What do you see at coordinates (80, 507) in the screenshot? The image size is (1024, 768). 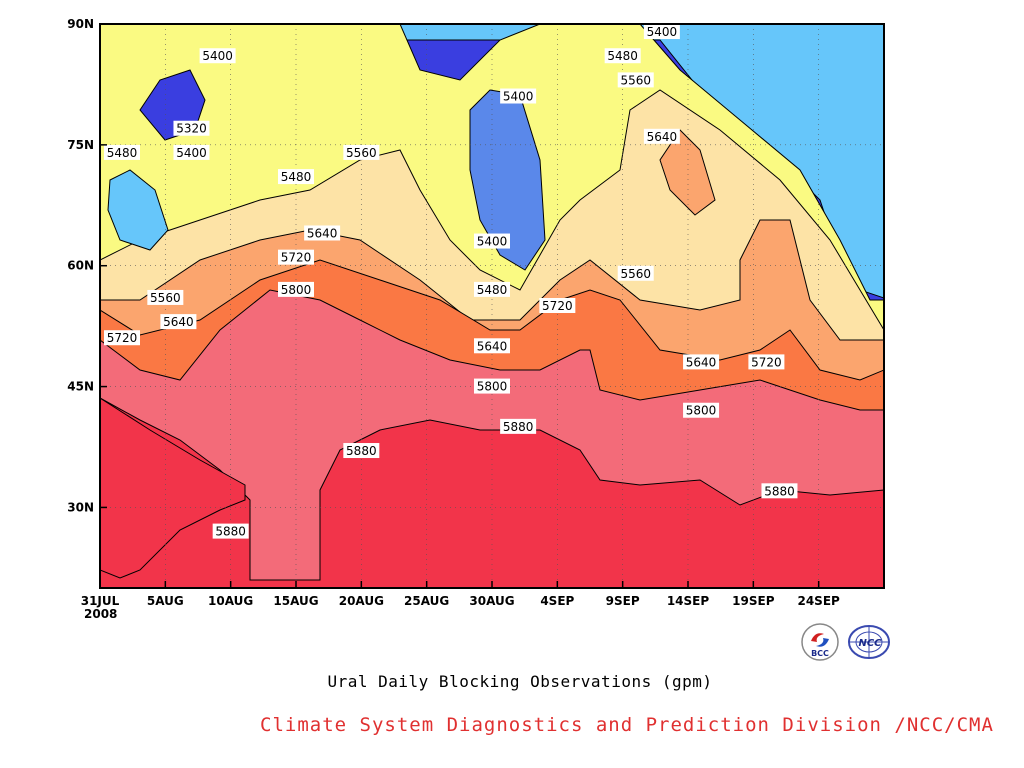 I see `y-tick-label: 30N` at bounding box center [80, 507].